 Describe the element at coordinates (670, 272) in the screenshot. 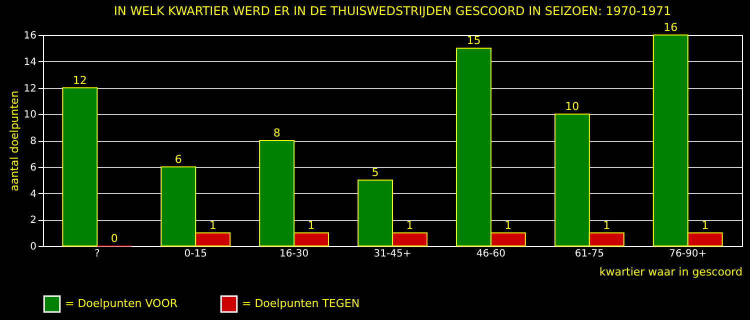

I see `x-axis-title: kwartier waar in gescoord` at that location.